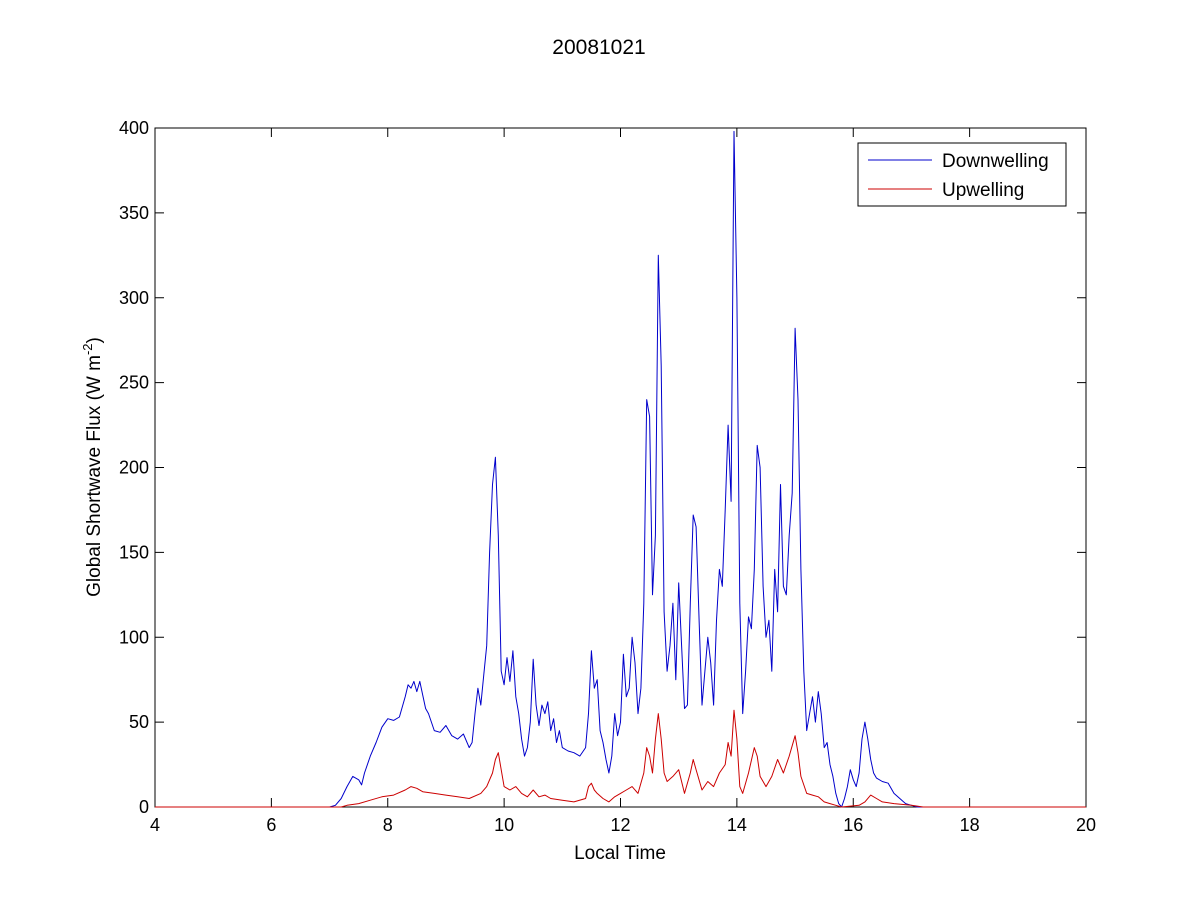 The height and width of the screenshot is (900, 1200). I want to click on y-tick-label: 0, so click(144, 807).